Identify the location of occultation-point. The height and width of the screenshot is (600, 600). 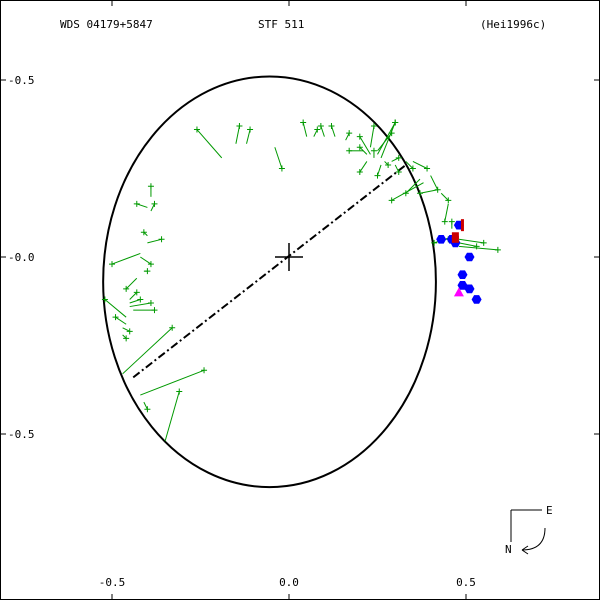
(462, 225).